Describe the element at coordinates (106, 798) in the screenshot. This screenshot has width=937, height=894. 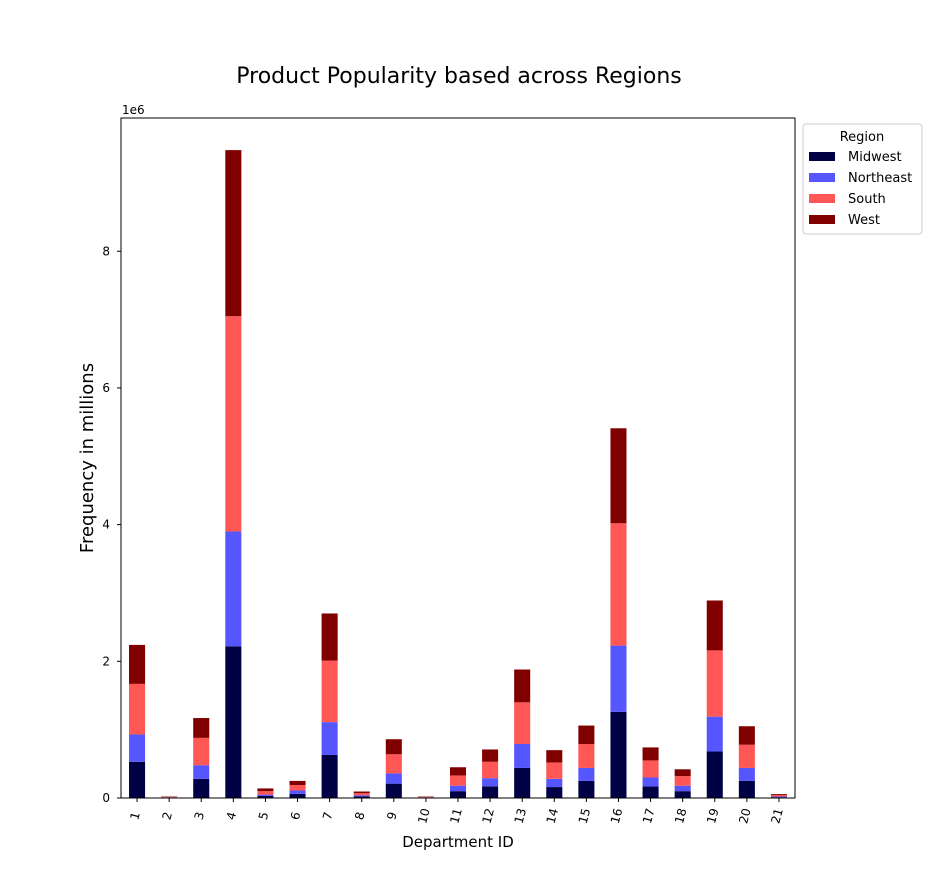
I see `y-tick-label: 0` at that location.